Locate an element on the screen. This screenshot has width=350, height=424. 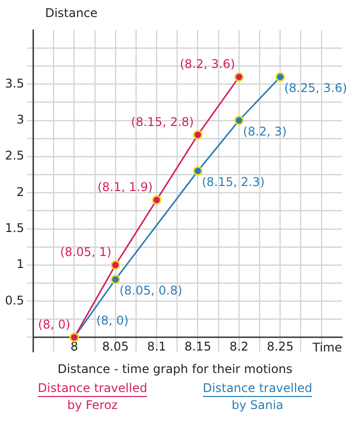
y-axis-title: Distance is located at coordinates (71, 13).